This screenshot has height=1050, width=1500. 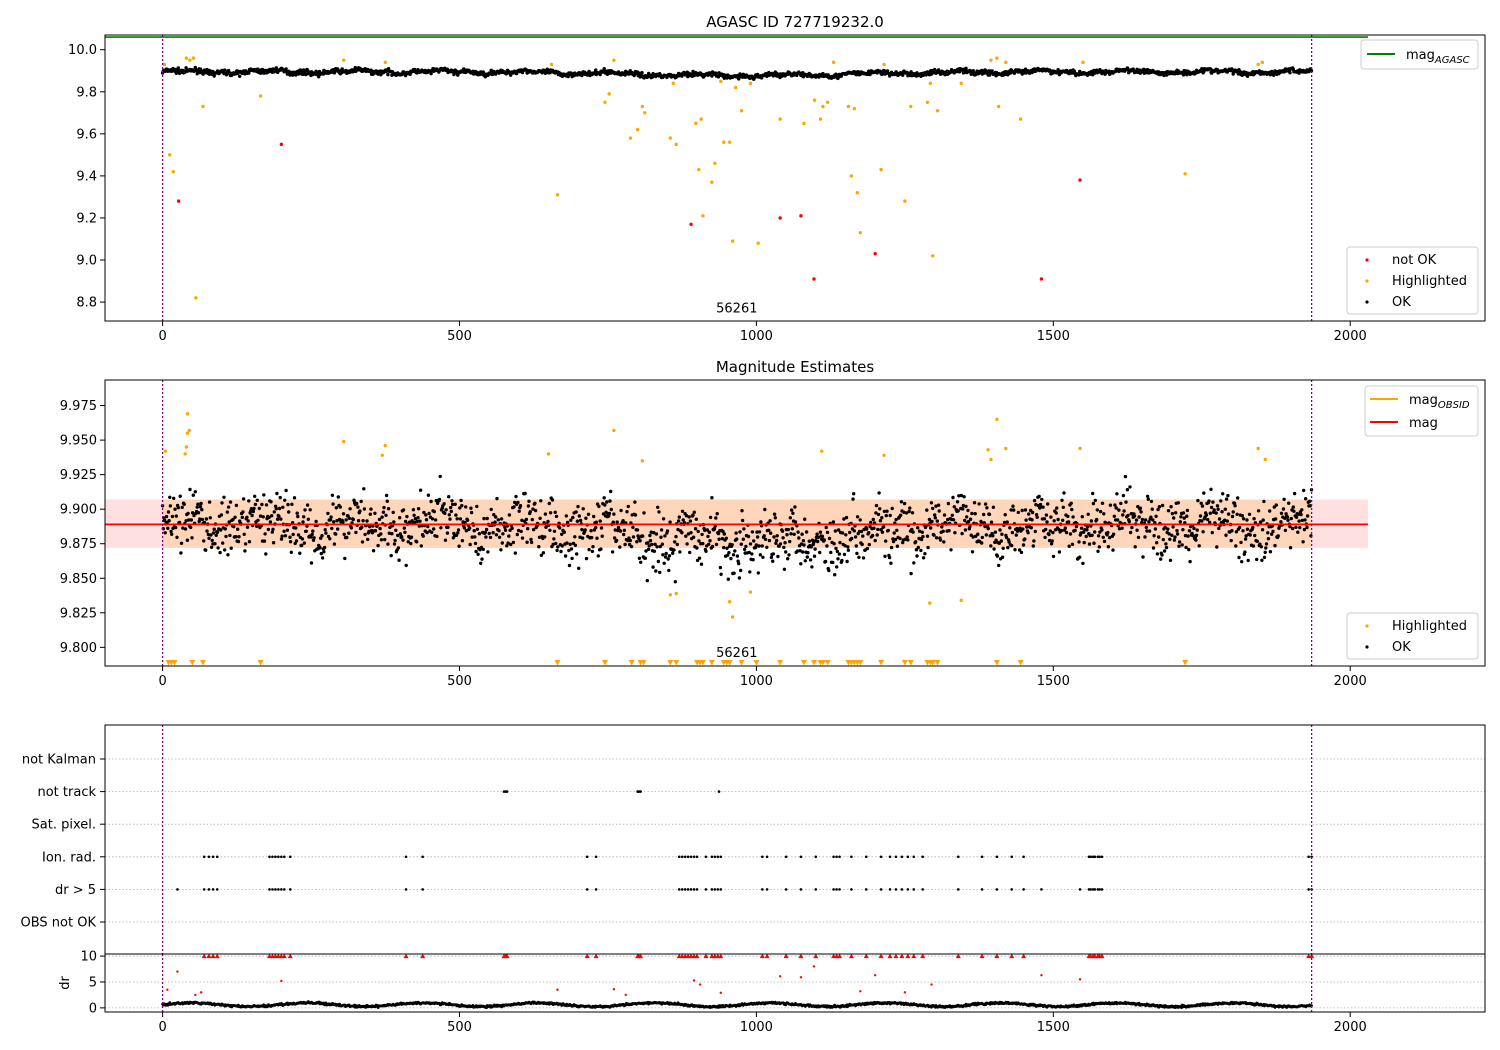 I want to click on legend-ok-label: OK, so click(x=1401, y=302).